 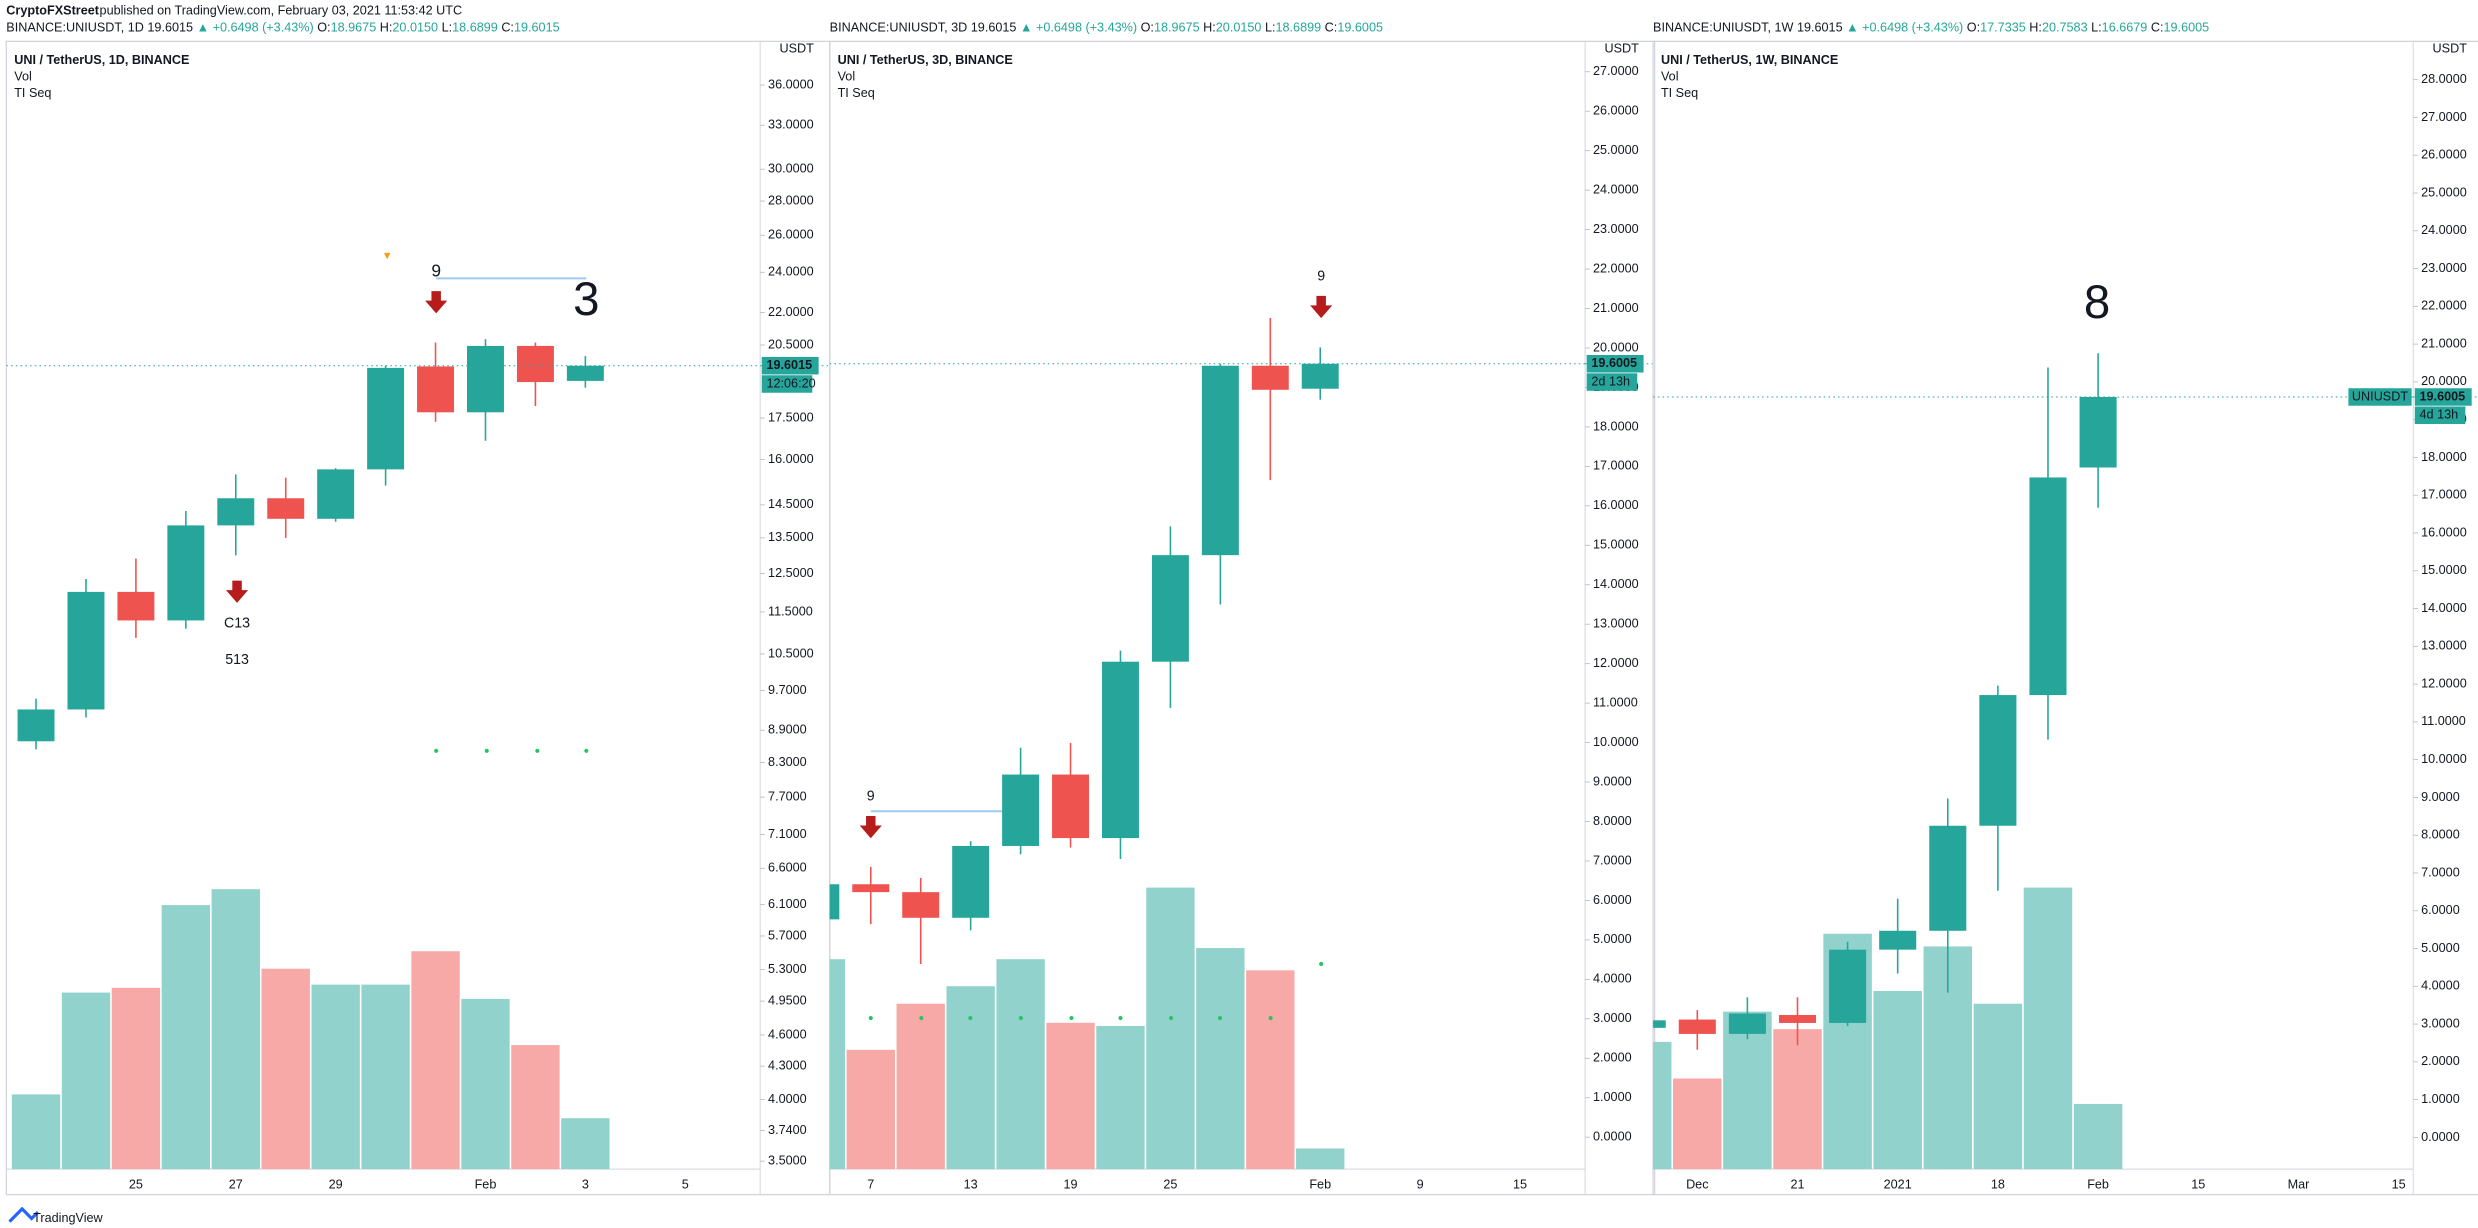 I want to click on annotation: 9, so click(x=436, y=271).